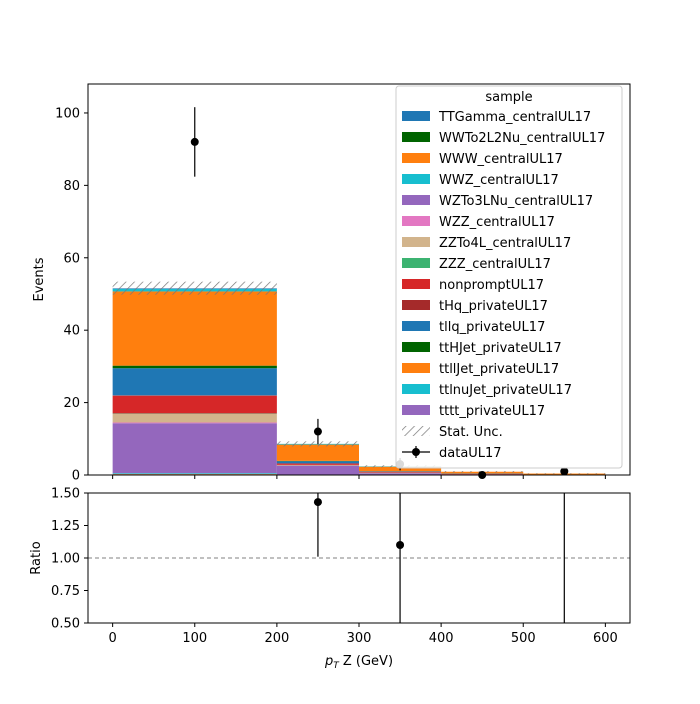 The height and width of the screenshot is (704, 700). I want to click on legend-swatch-stat-unc, so click(416, 431).